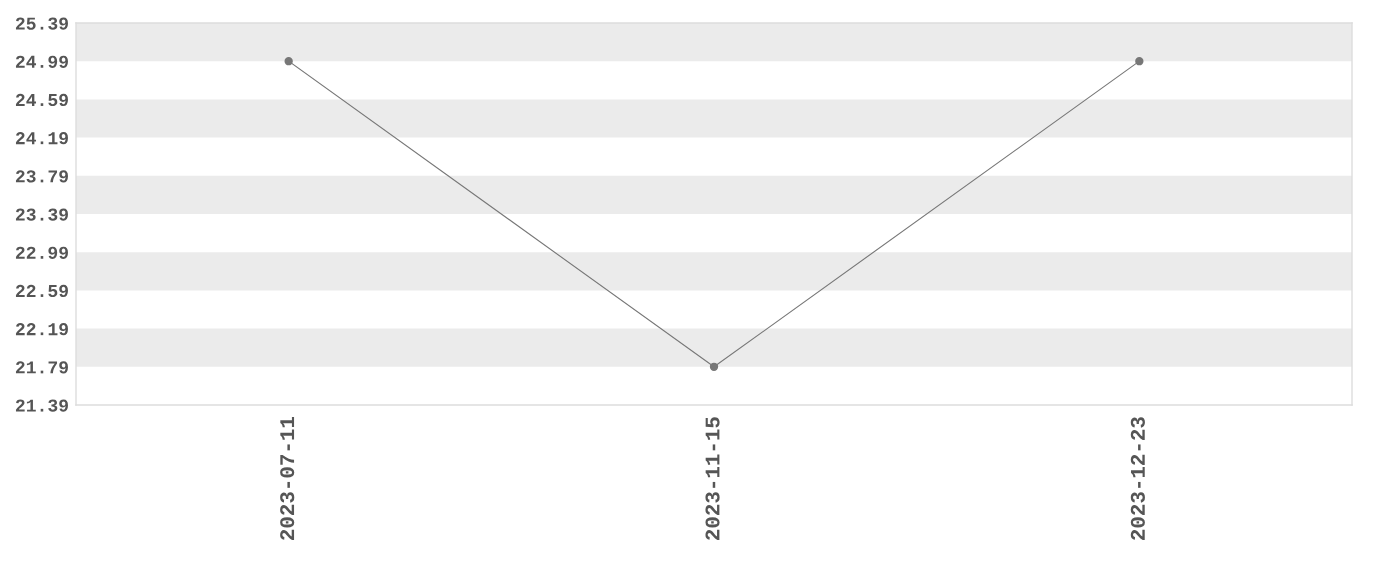  Describe the element at coordinates (41, 214) in the screenshot. I see `y-tick-label: 23.39` at that location.